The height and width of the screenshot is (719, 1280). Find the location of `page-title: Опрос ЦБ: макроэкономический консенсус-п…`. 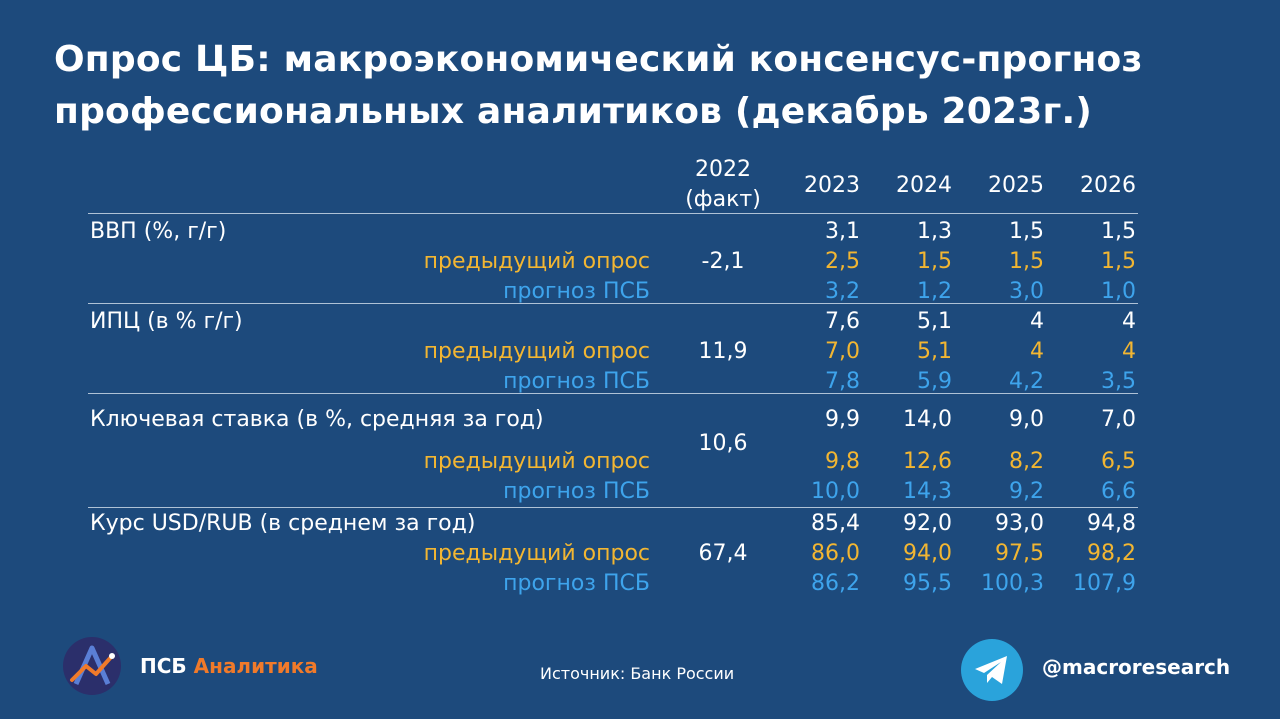

page-title: Опрос ЦБ: макроэкономический консенсус-п… is located at coordinates (659, 86).